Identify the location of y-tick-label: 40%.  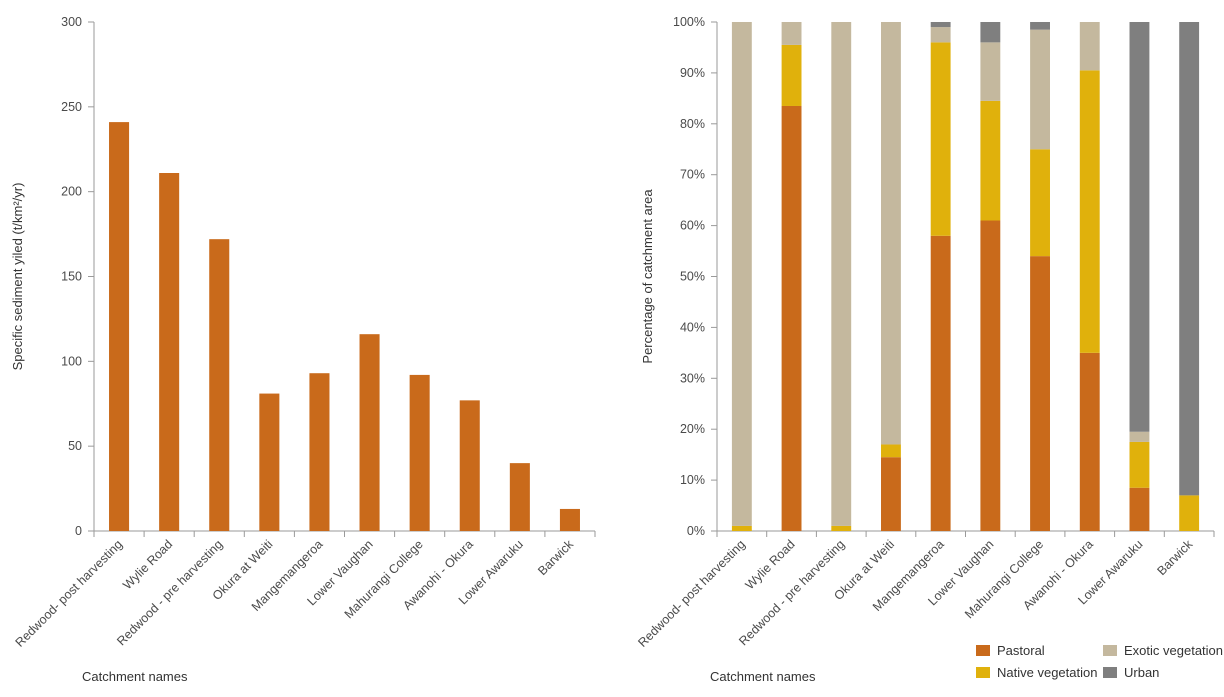
(692, 327).